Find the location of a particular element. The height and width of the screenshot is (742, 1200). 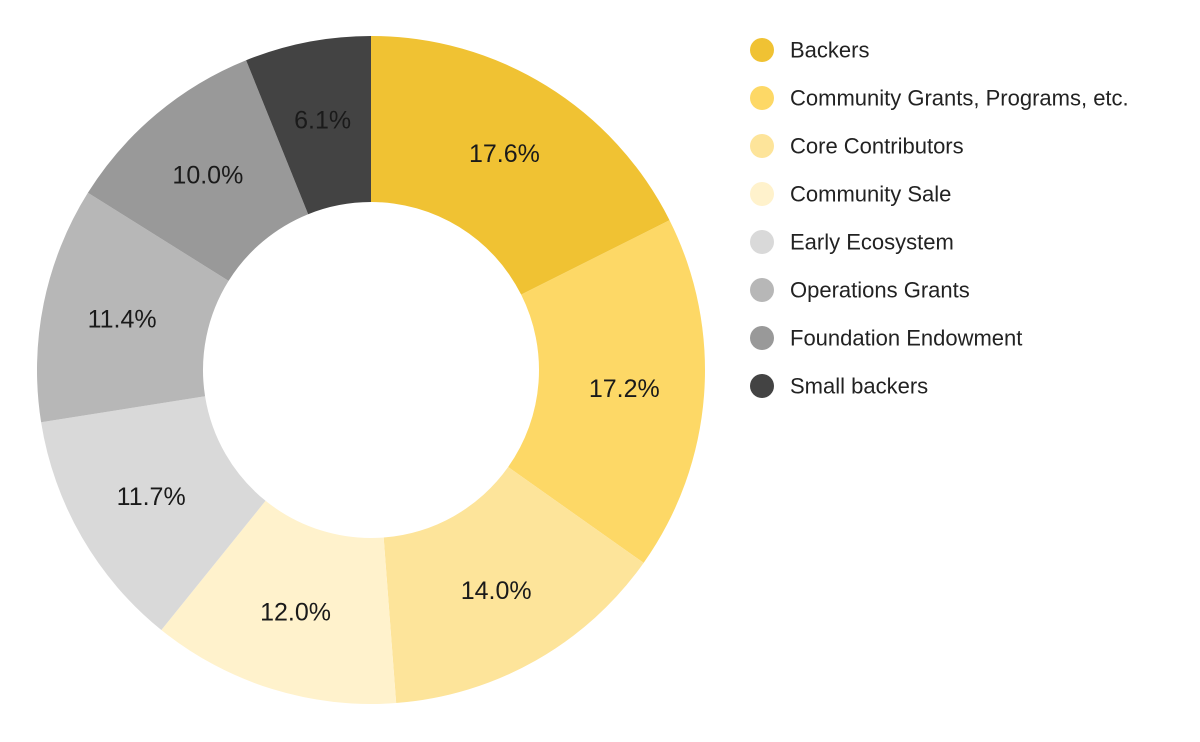

slice-backers is located at coordinates (520, 165).